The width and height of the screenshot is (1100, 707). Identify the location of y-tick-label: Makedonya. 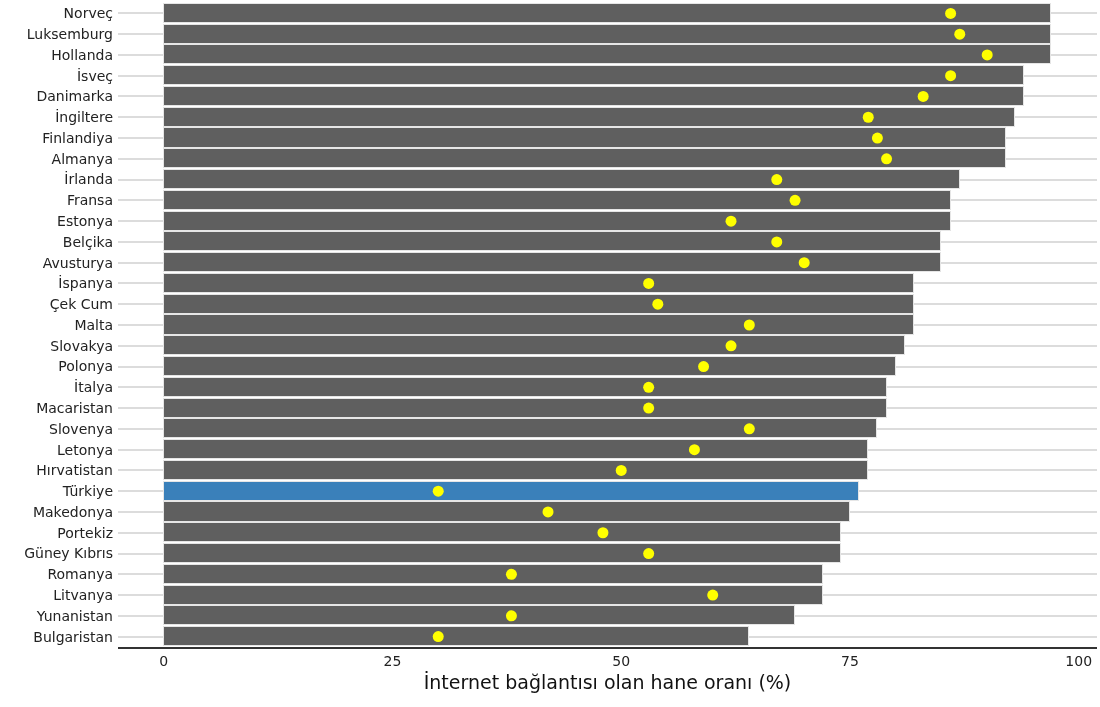
(72, 511).